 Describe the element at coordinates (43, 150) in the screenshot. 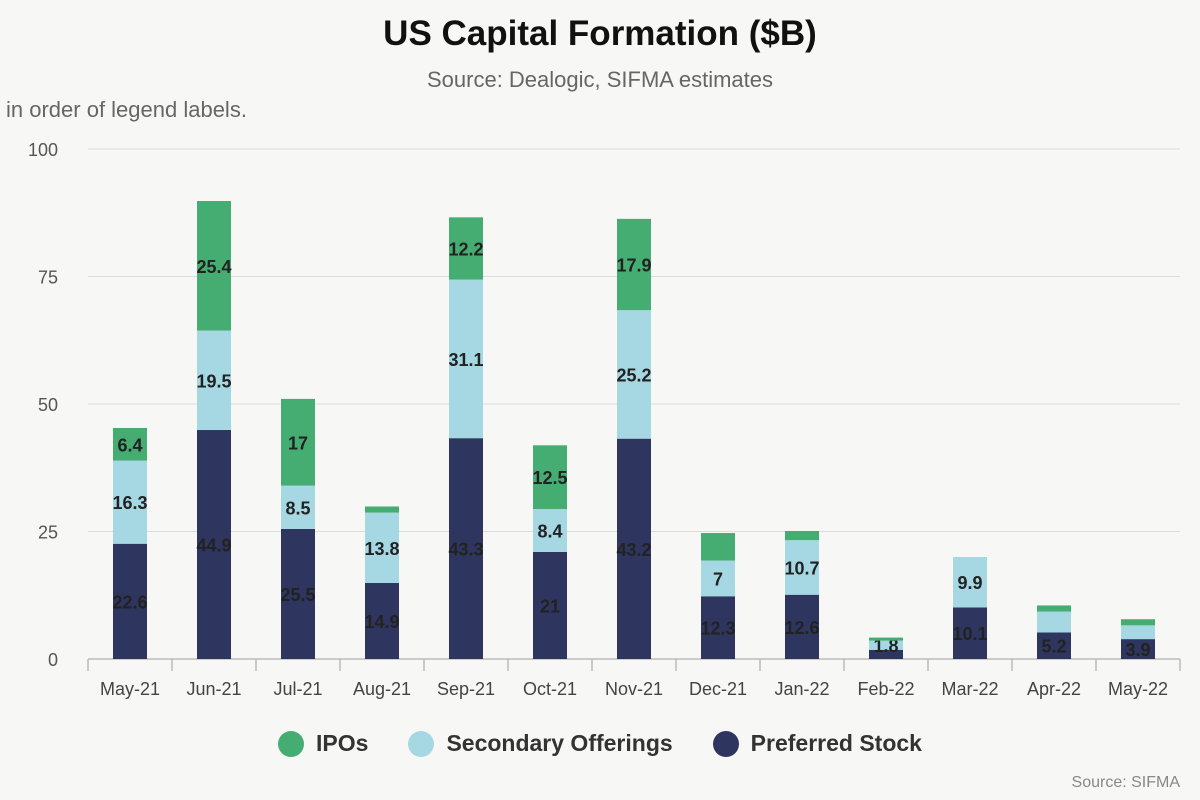

I see `y-tick-label: 100` at that location.